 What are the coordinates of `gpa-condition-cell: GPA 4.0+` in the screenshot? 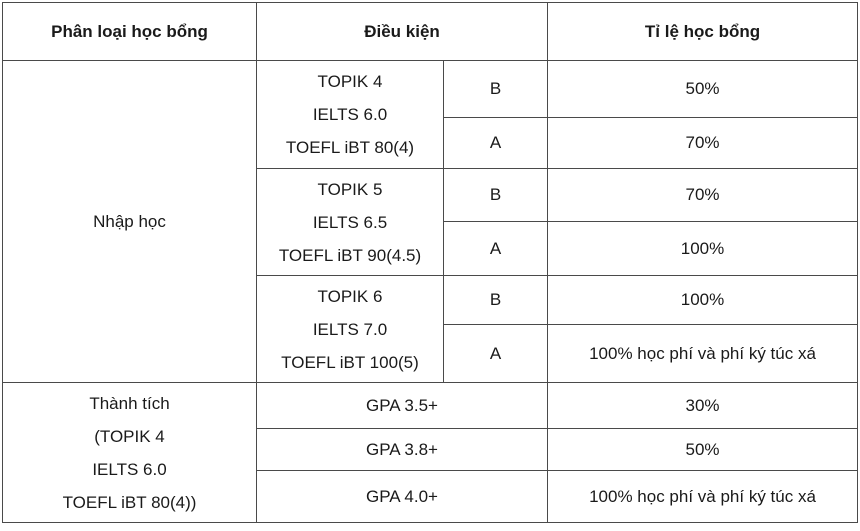 It's located at (402, 496).